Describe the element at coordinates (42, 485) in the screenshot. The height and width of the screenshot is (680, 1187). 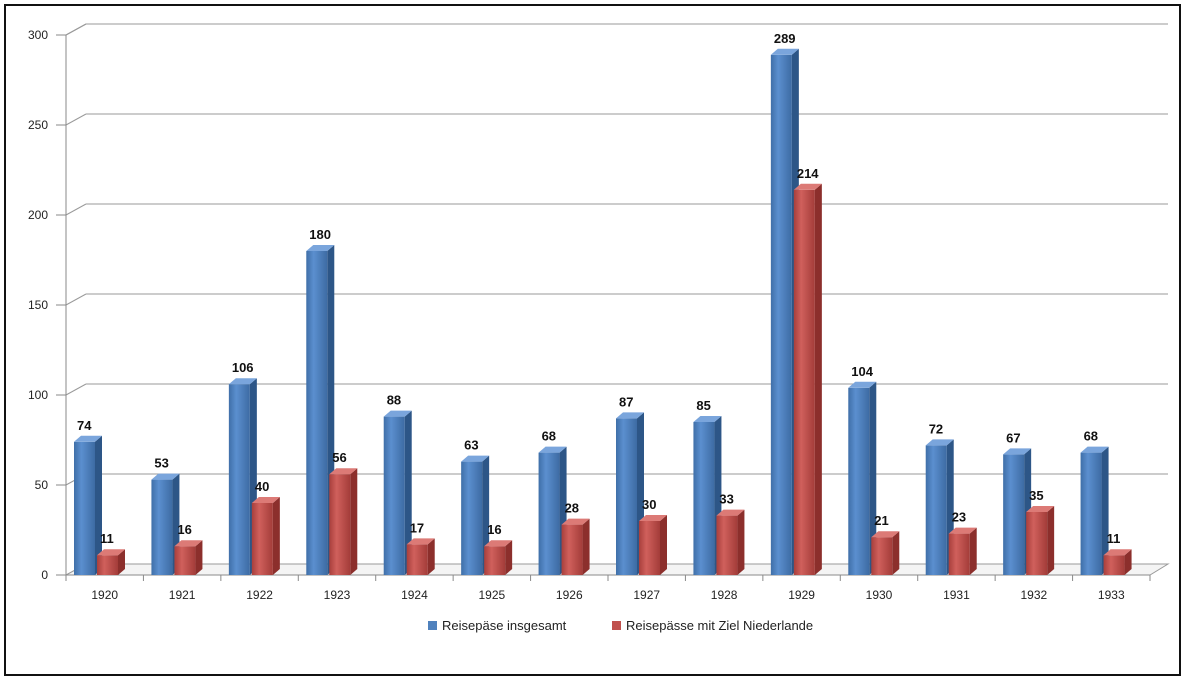
I see `y-tick-label: 50` at that location.